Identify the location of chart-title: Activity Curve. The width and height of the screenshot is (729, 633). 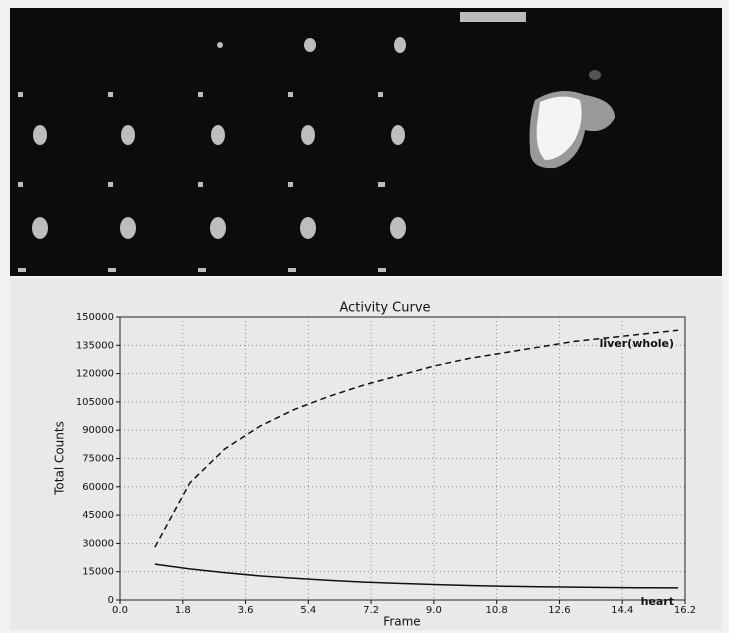
(384, 308).